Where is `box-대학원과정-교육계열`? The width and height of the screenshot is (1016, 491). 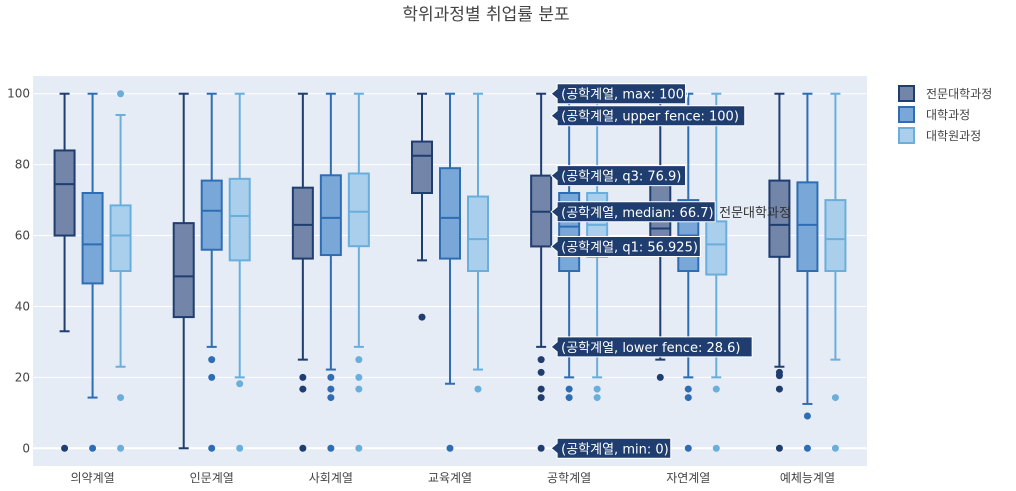 box-대학원과정-교육계열 is located at coordinates (478, 242).